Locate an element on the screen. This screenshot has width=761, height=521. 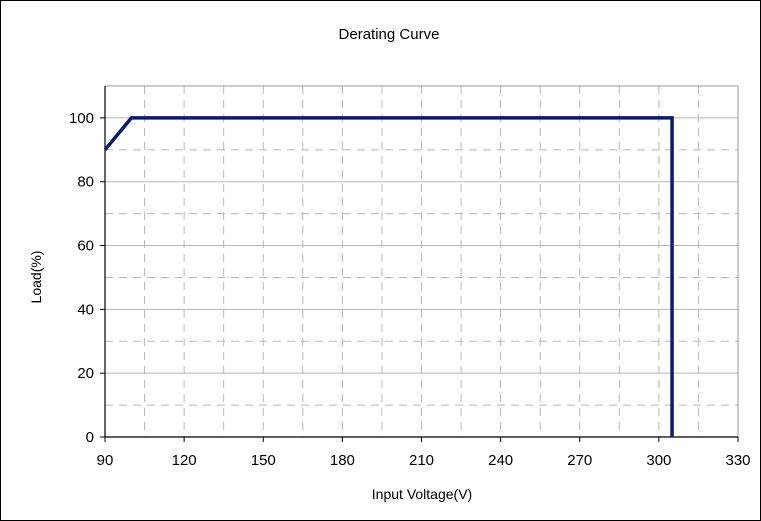
x-tick-label: 120 is located at coordinates (184, 460).